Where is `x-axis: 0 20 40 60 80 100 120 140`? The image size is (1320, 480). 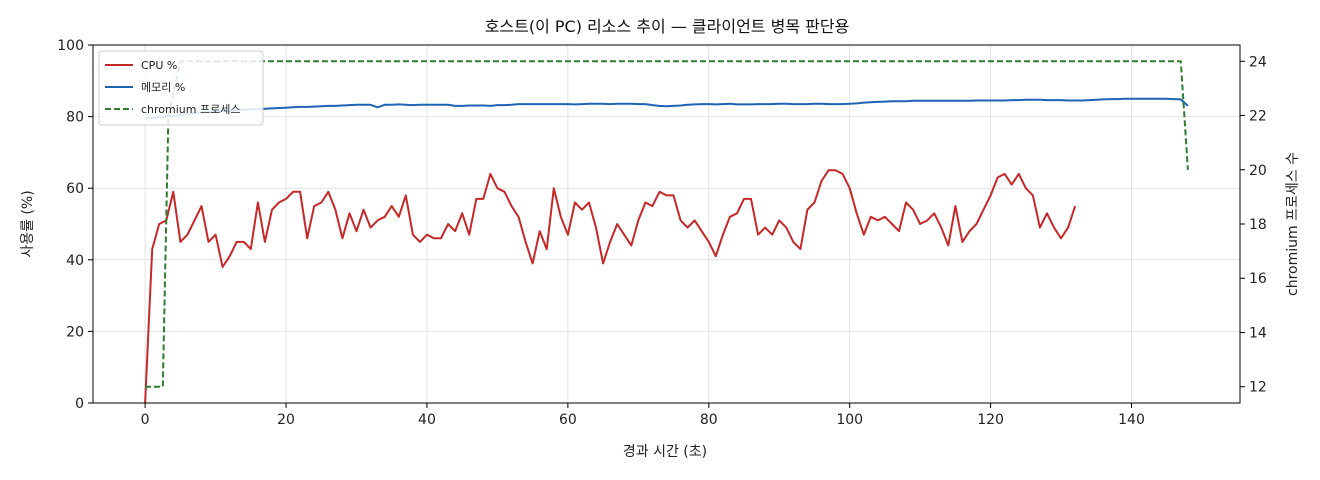 x-axis: 0 20 40 60 80 100 120 140 is located at coordinates (643, 415).